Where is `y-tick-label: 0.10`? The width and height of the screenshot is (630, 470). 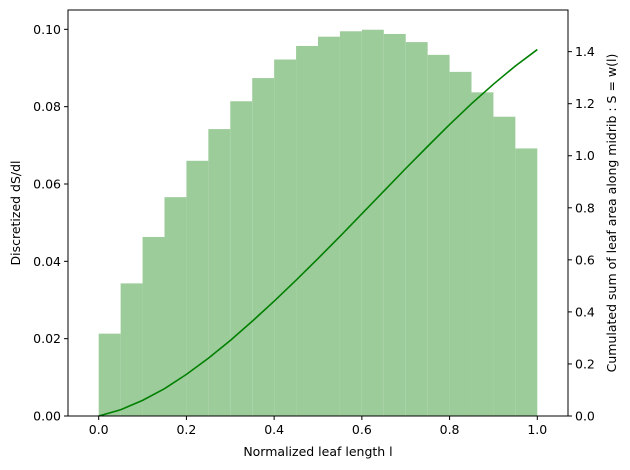 y-tick-label: 0.10 is located at coordinates (47, 29).